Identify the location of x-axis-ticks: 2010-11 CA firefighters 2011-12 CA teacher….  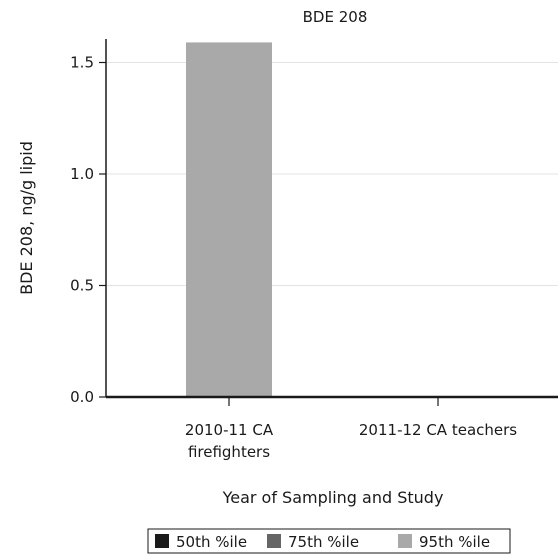
(351, 429).